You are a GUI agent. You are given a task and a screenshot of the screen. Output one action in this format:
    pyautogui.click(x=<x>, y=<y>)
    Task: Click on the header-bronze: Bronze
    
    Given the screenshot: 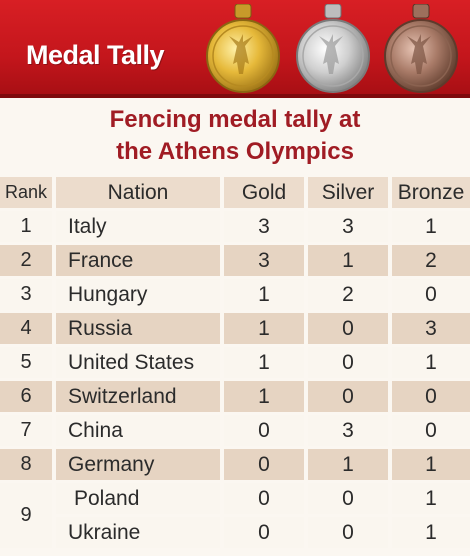 What is the action you would take?
    pyautogui.click(x=429, y=192)
    